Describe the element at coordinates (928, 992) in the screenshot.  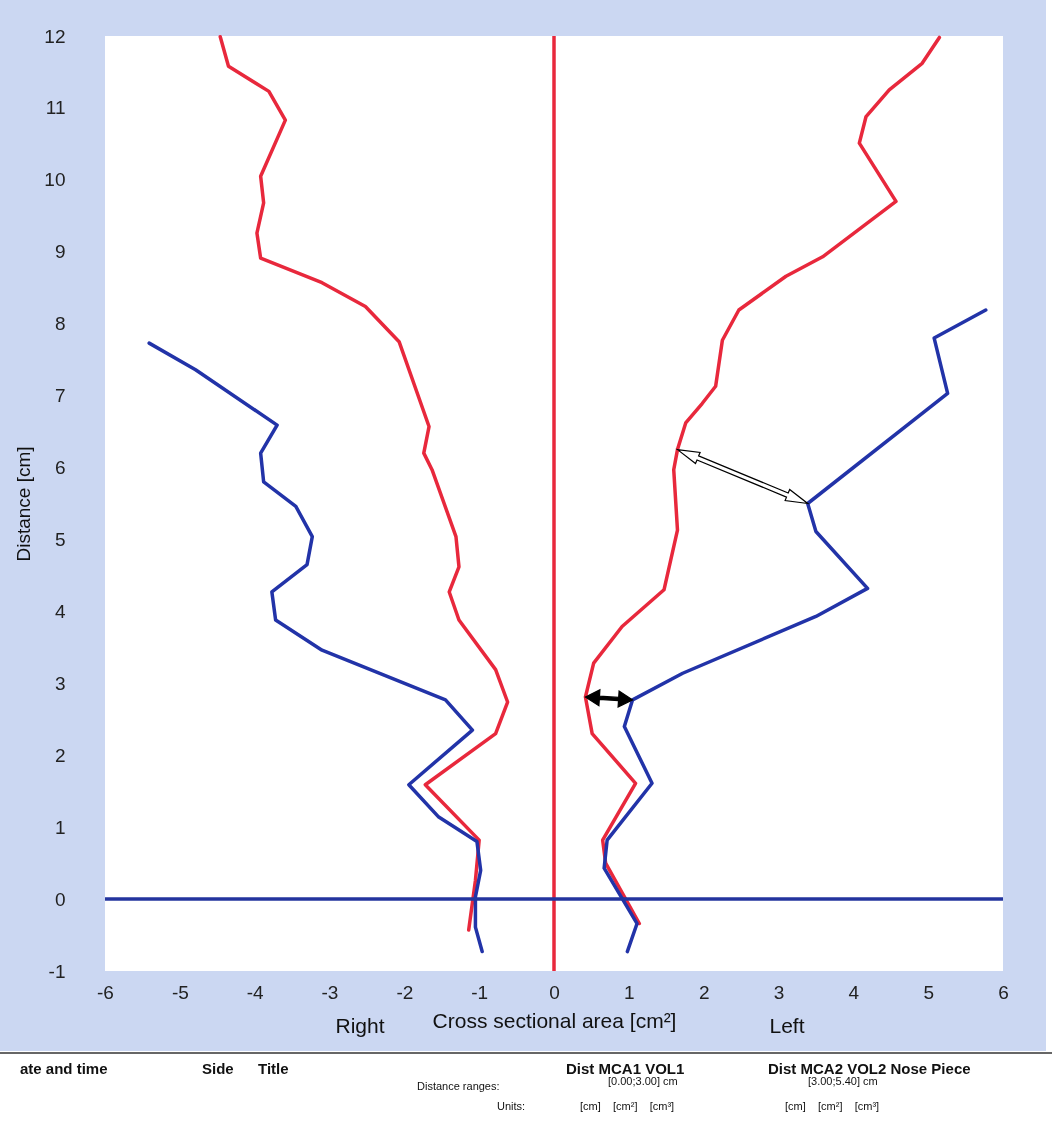
I see `x-tick-label: 5` at that location.